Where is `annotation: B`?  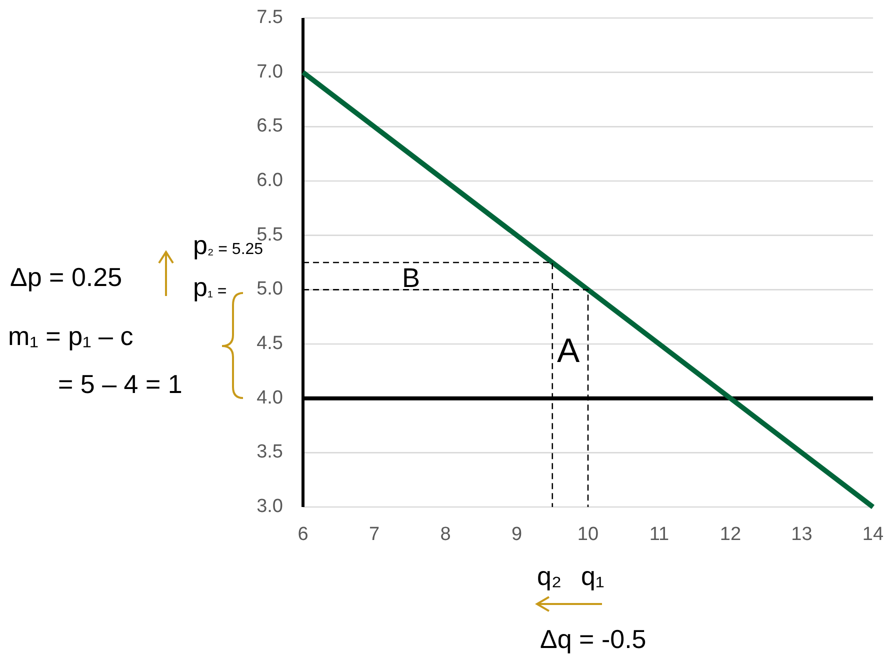
annotation: B is located at coordinates (411, 278).